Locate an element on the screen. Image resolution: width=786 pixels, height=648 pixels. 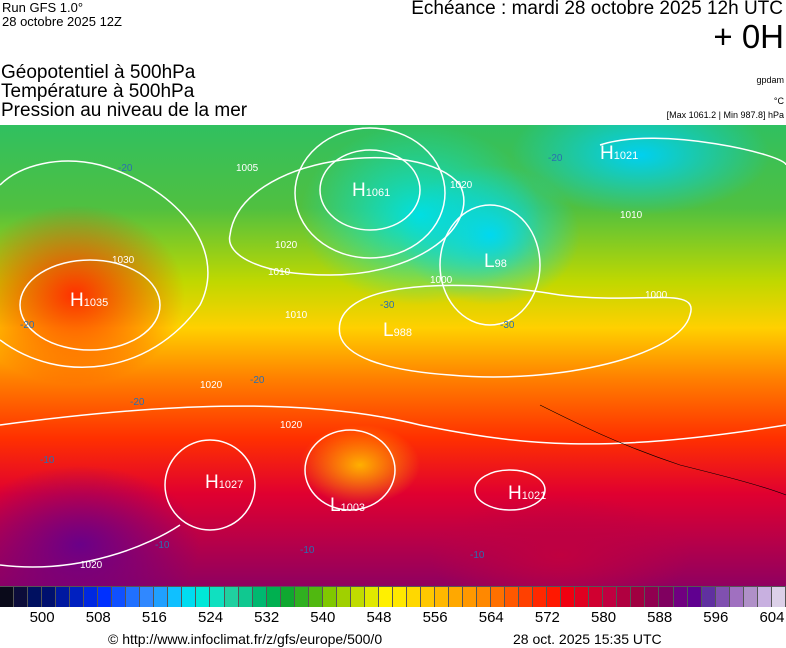
colorbar-tick: 508 is located at coordinates (98, 617).